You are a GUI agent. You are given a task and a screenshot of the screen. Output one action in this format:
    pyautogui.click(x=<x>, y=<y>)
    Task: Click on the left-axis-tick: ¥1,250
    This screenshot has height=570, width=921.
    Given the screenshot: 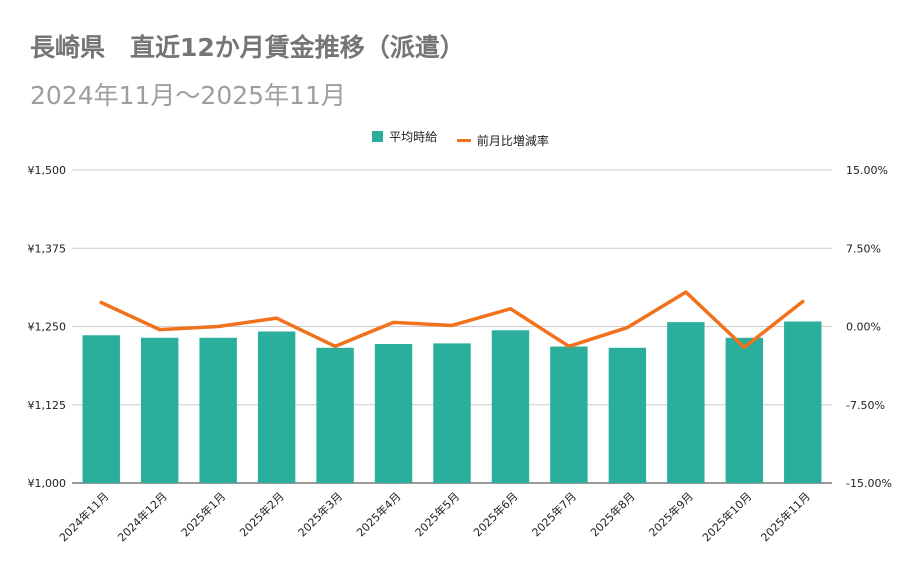 What is the action you would take?
    pyautogui.click(x=47, y=327)
    